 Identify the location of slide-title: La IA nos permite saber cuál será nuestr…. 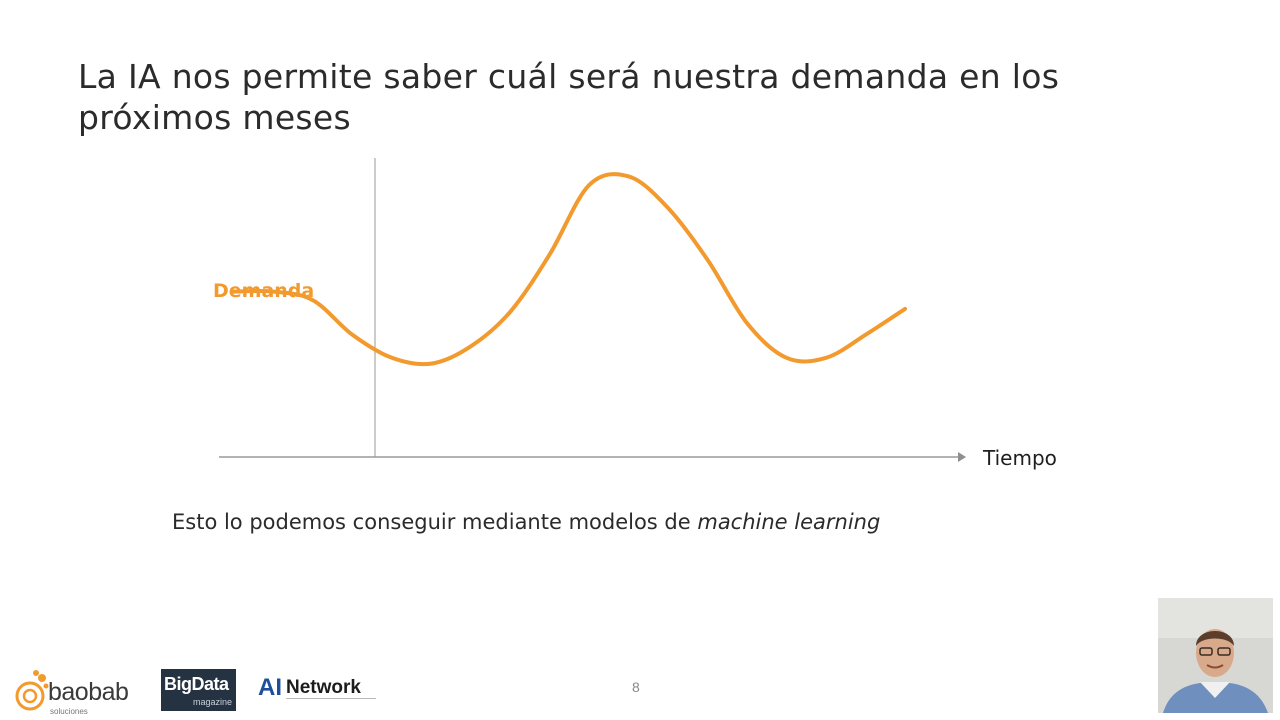
(569, 97).